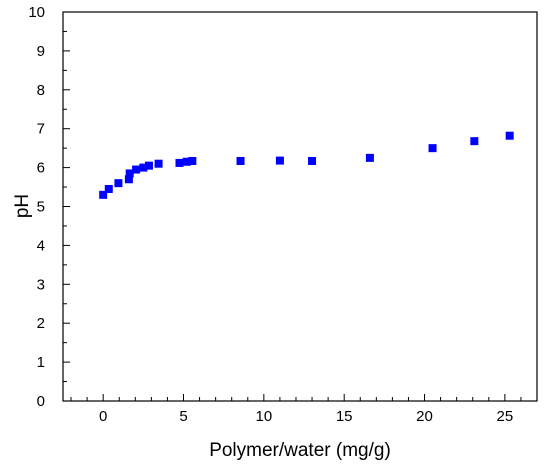 The width and height of the screenshot is (550, 471). Describe the element at coordinates (264, 416) in the screenshot. I see `x-tick-label: 10` at that location.